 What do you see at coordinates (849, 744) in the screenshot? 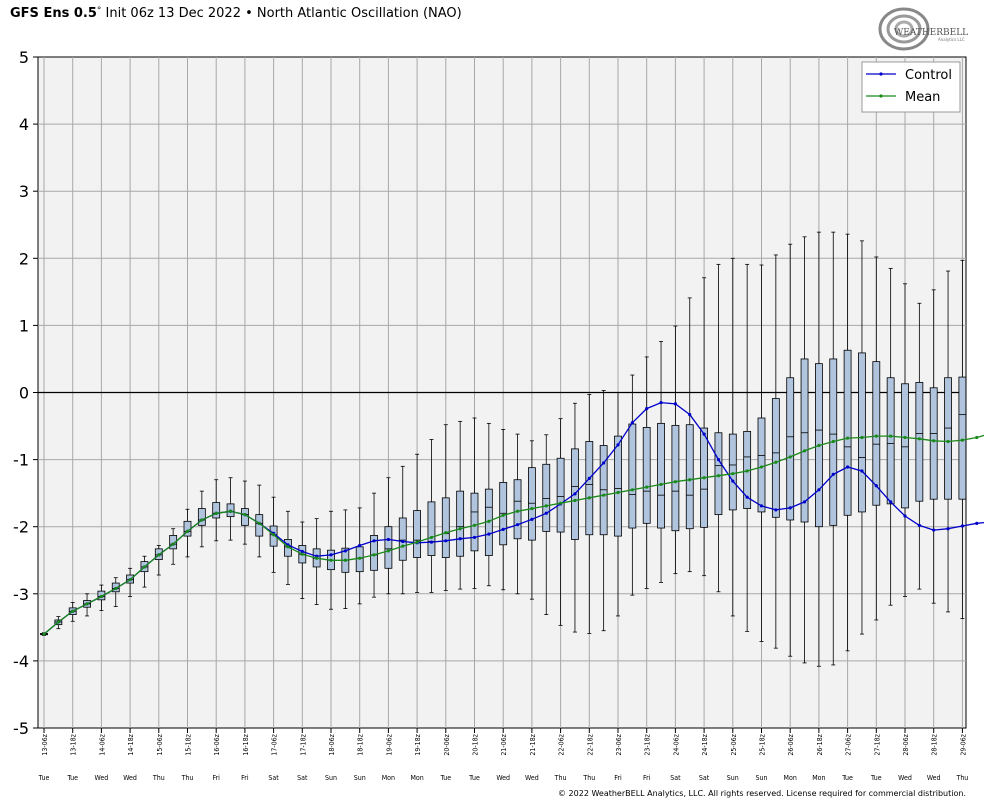
I see `x-time-label: 27-06z` at bounding box center [849, 744].